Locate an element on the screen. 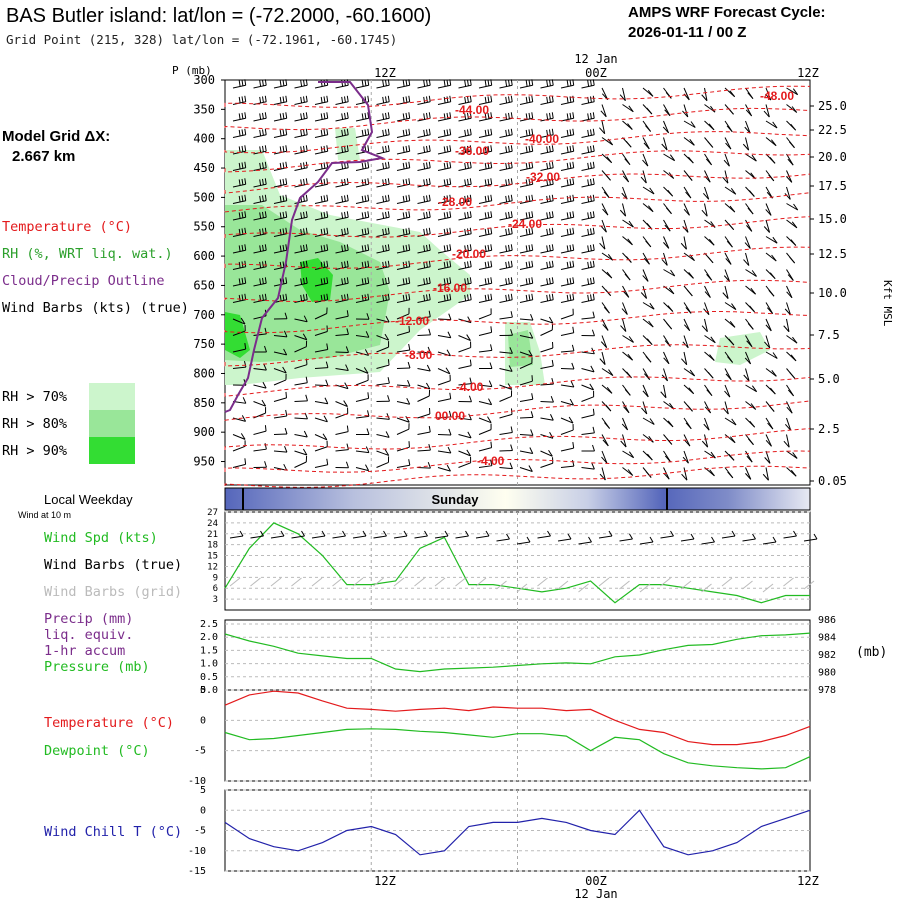 The height and width of the screenshot is (900, 900). wind-tick-label: 27 is located at coordinates (212, 513).